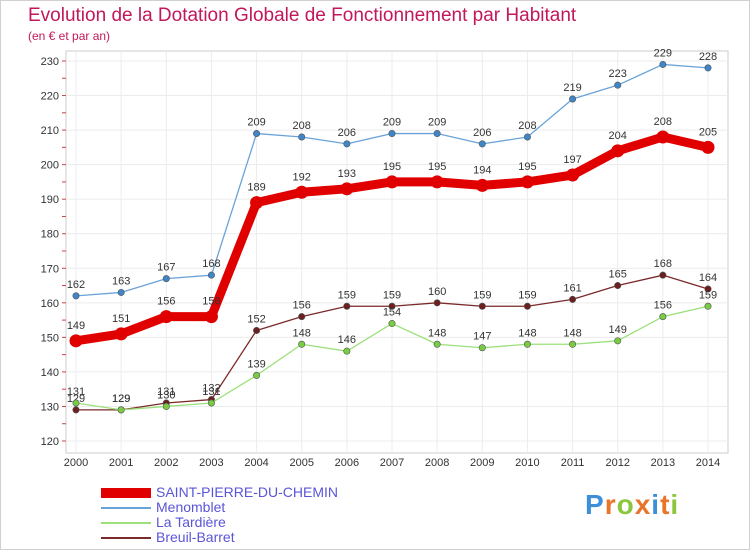 This screenshot has width=750, height=550. What do you see at coordinates (166, 268) in the screenshot?
I see `data-label: 167` at bounding box center [166, 268].